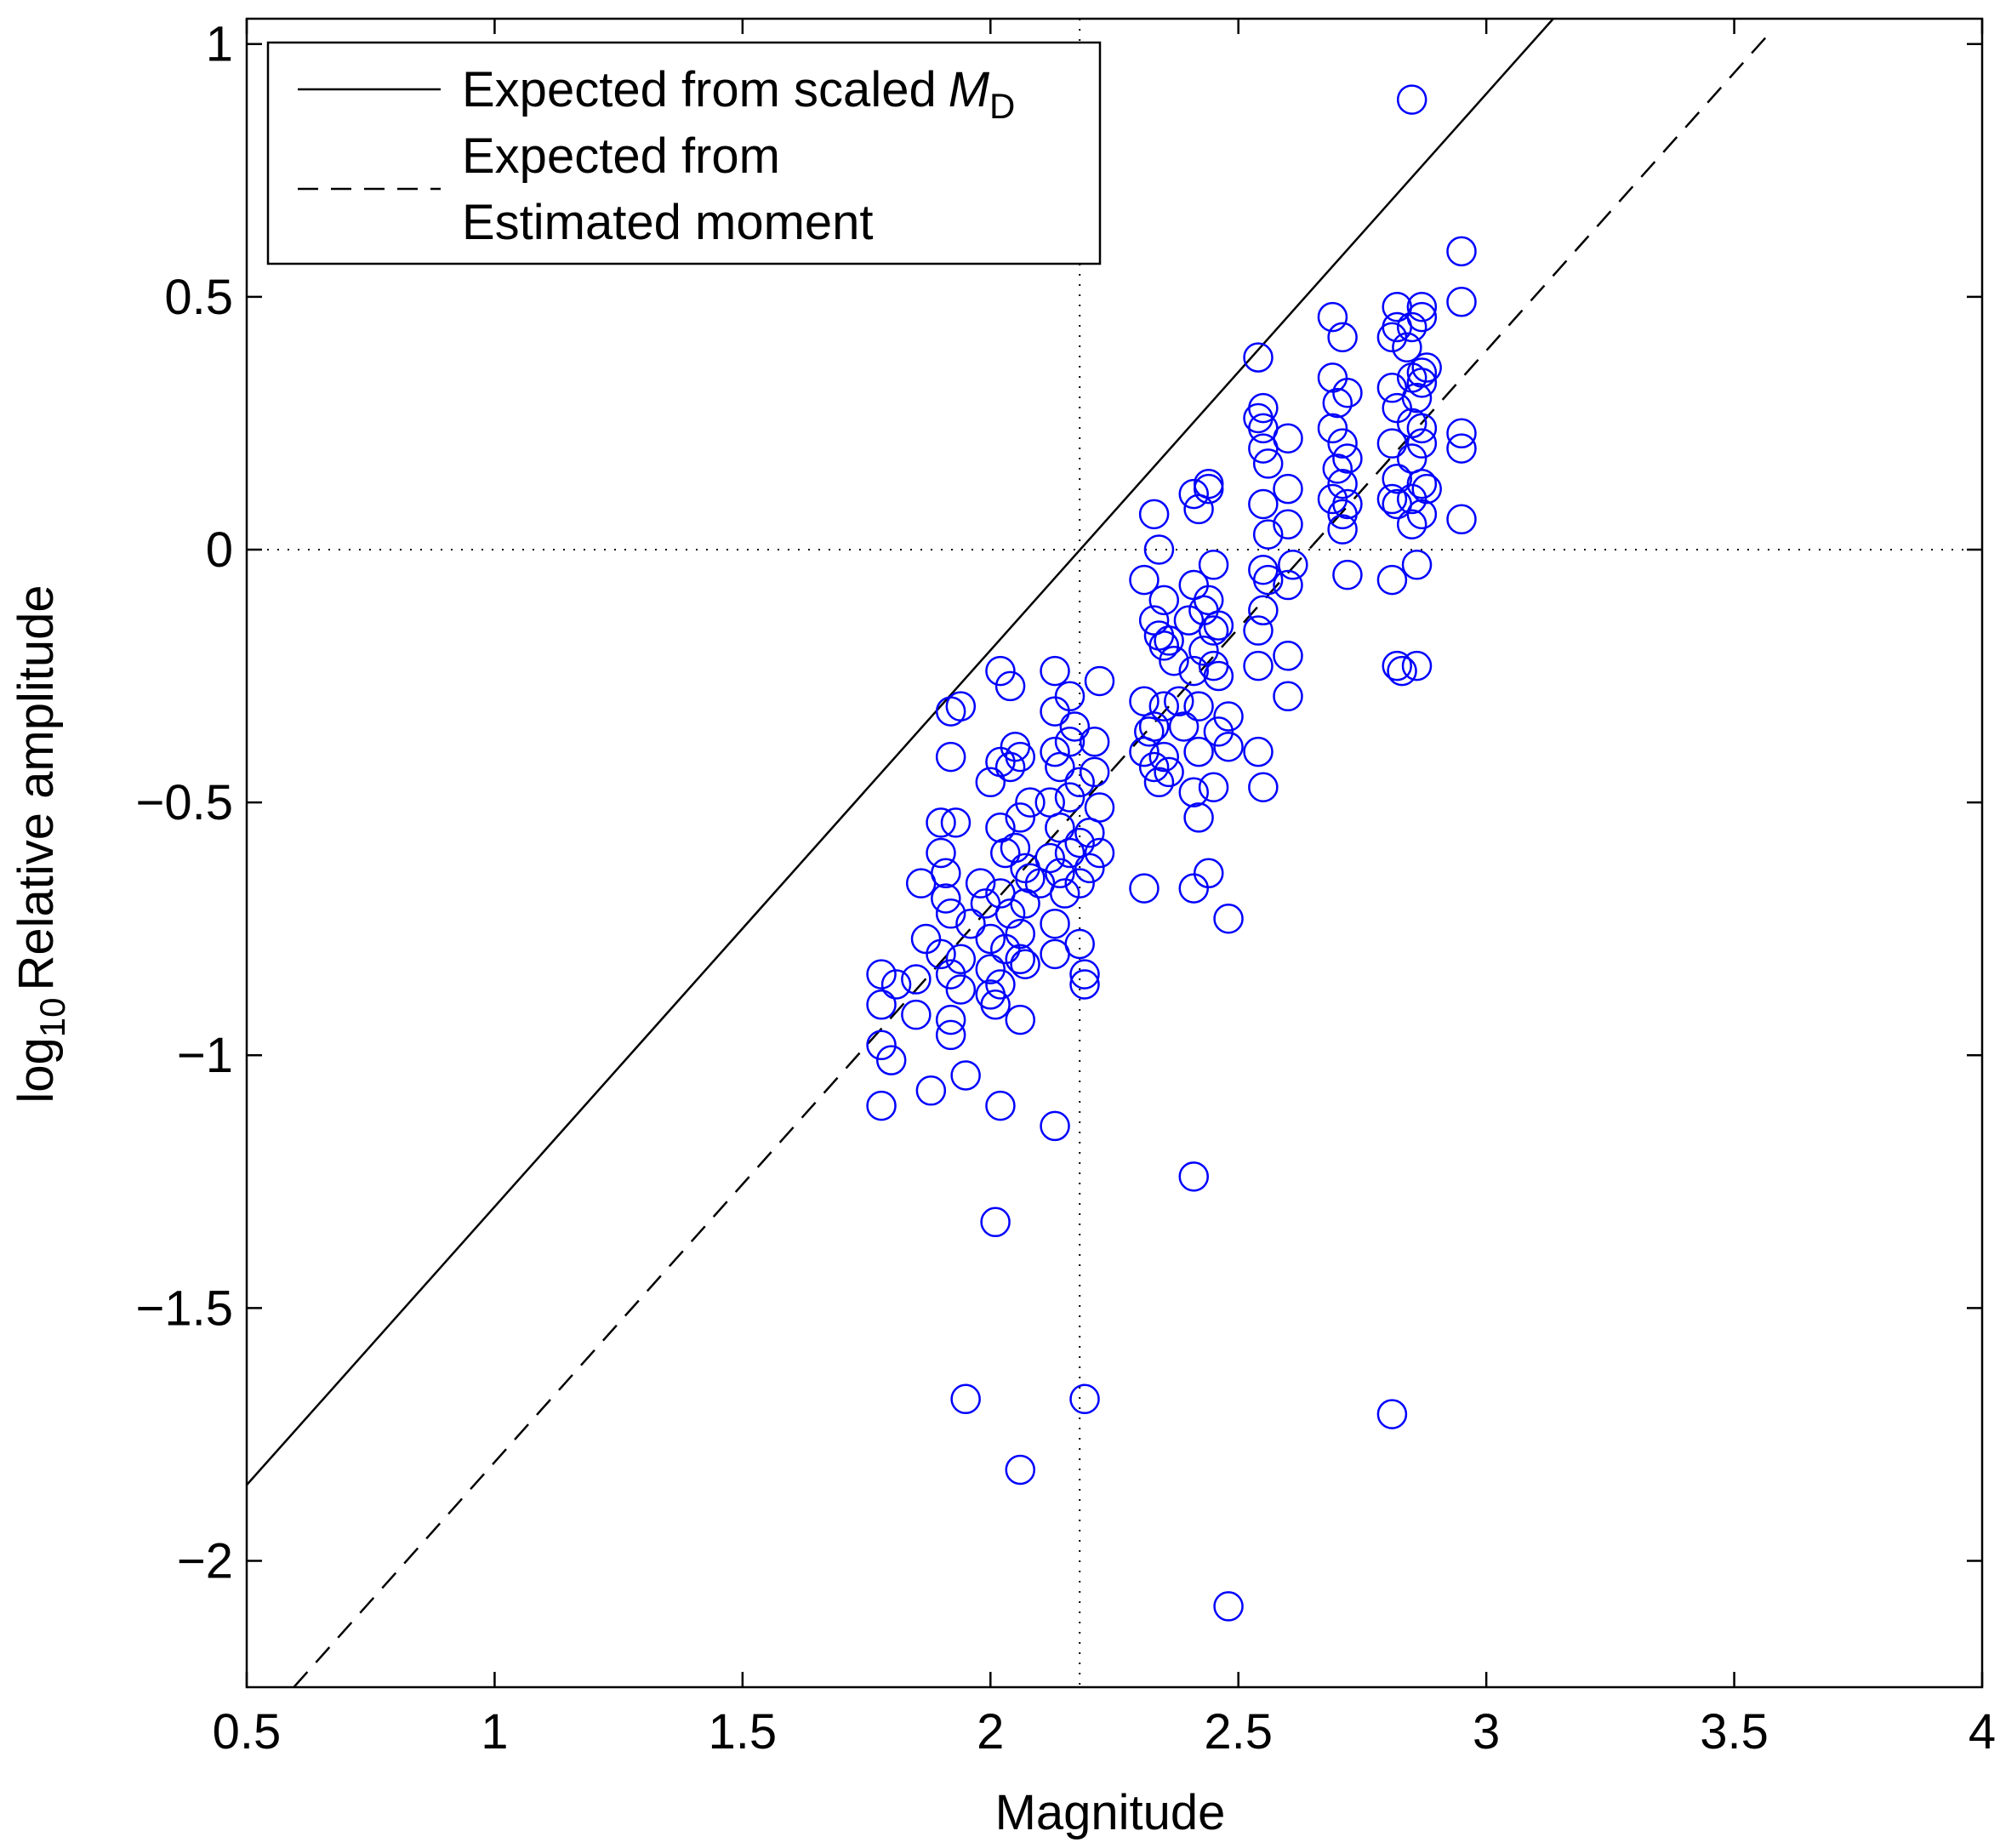  Describe the element at coordinates (743, 1732) in the screenshot. I see `x-tick-label: 1.5` at that location.